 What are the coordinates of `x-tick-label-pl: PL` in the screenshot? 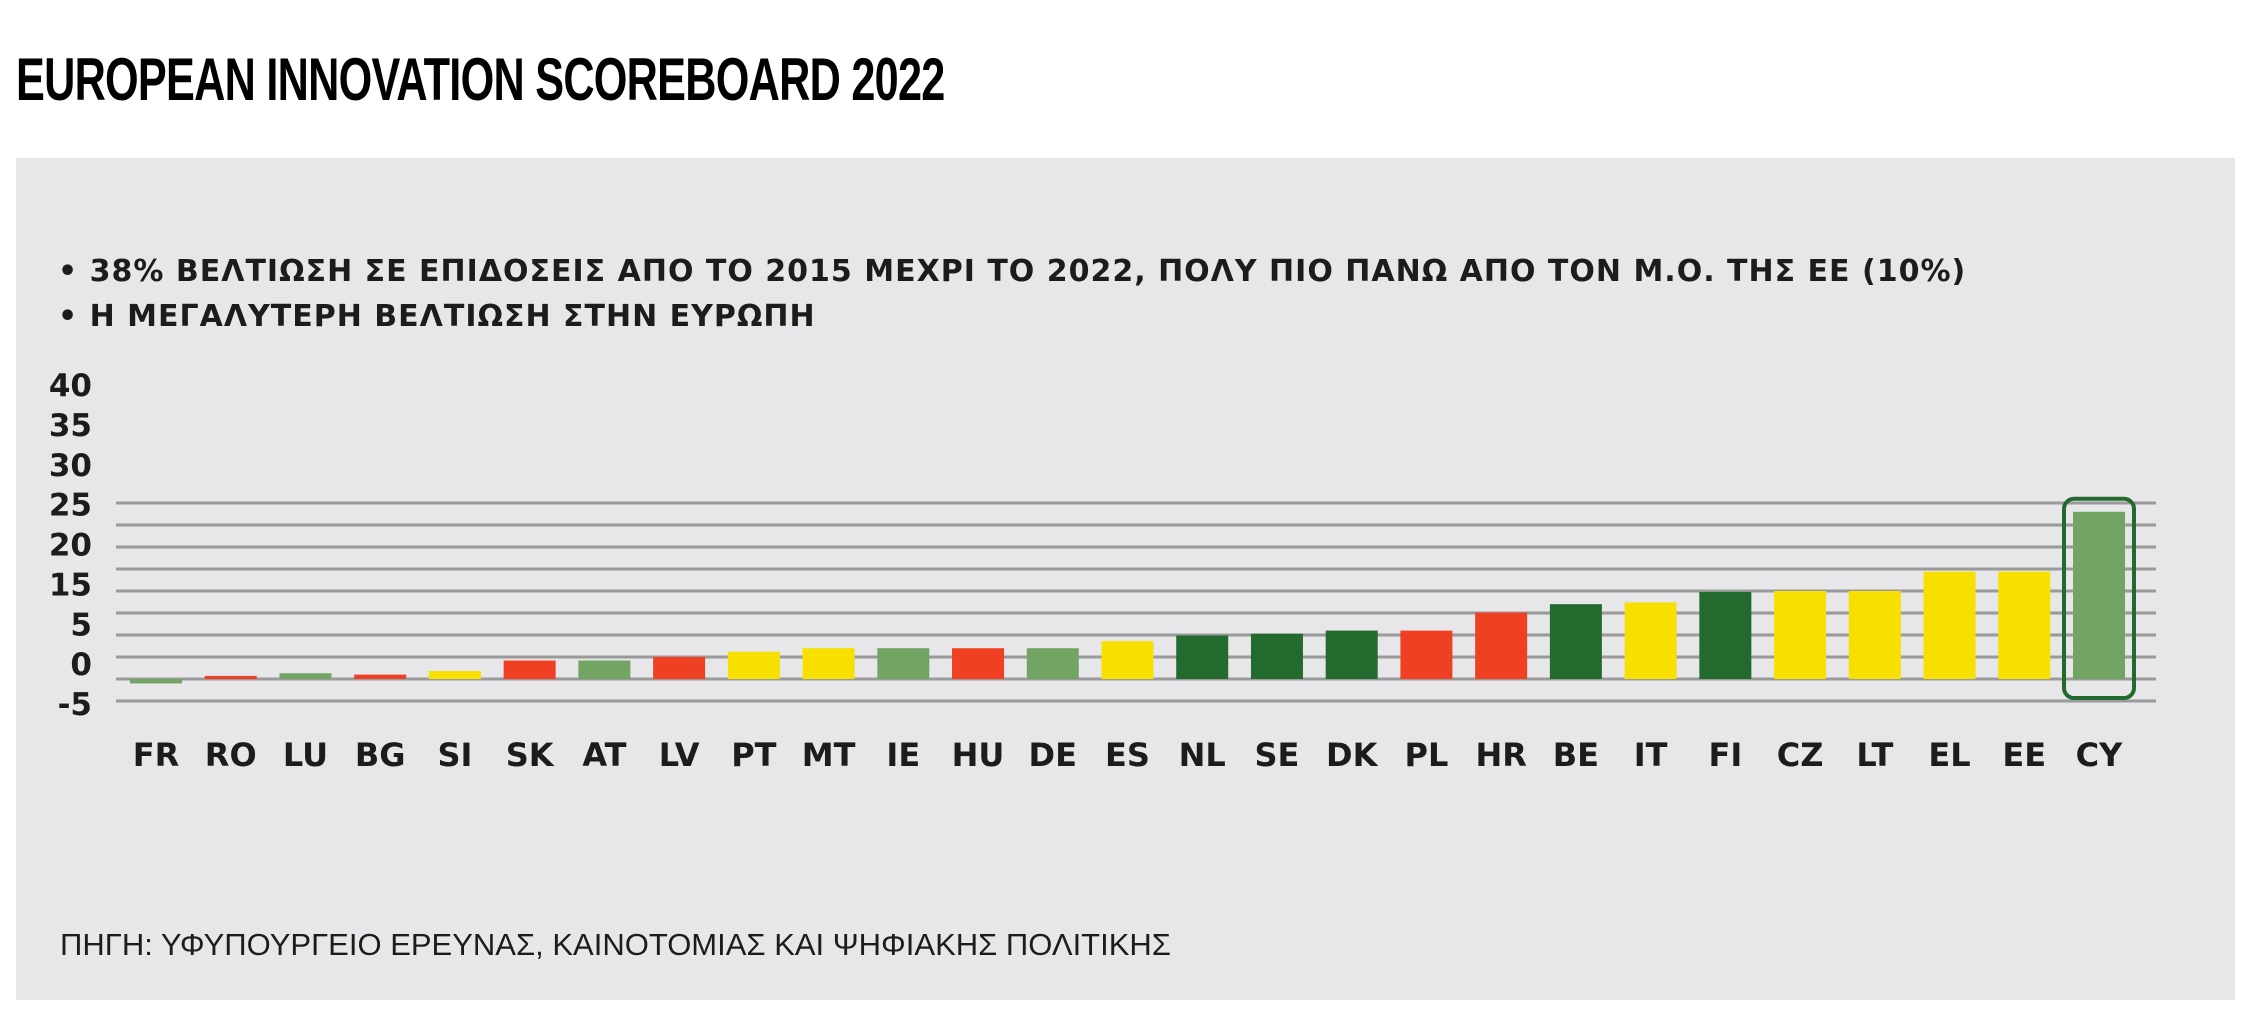 It's located at (1427, 755).